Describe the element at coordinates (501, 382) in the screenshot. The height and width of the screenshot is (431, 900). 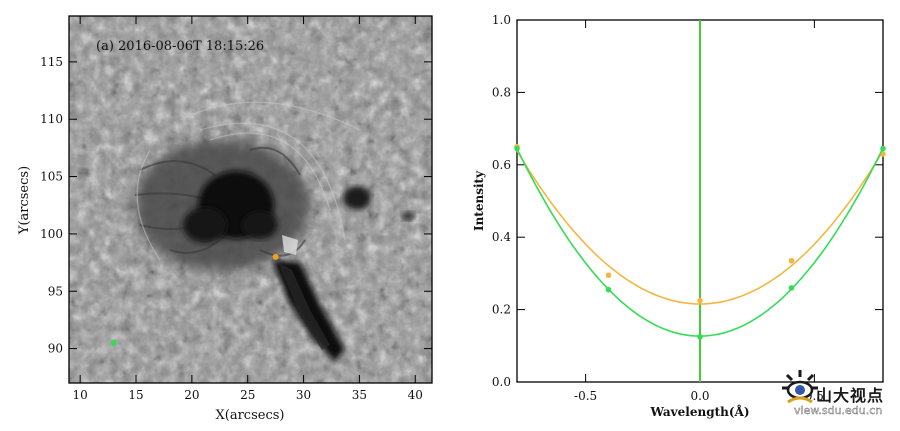
I see `y-tick-label: 0.0` at that location.